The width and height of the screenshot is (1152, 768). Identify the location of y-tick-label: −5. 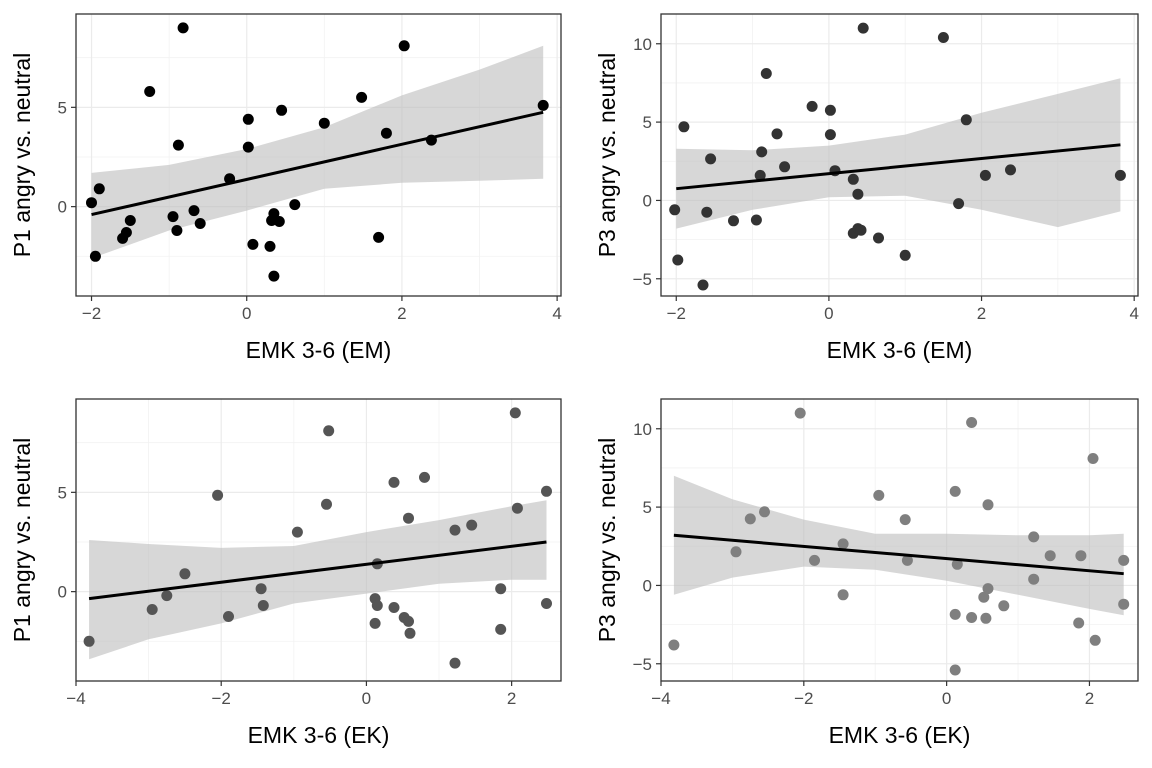
(642, 664).